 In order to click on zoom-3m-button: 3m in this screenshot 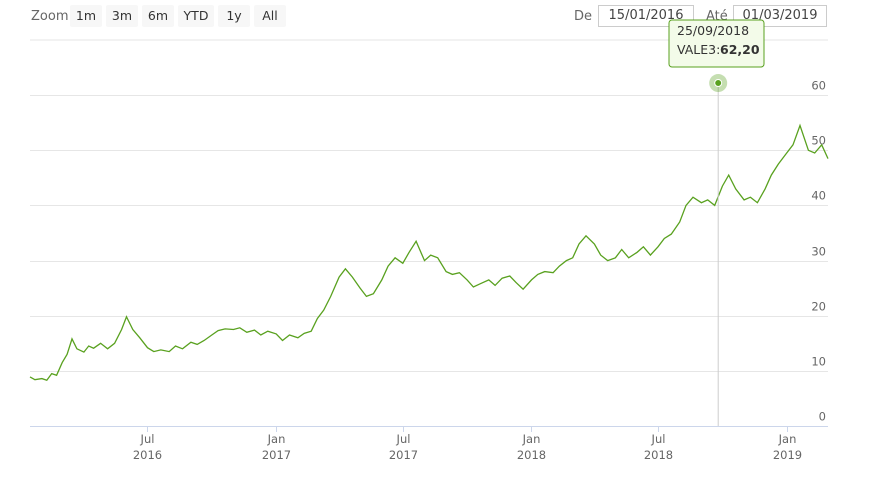, I will do `click(122, 16)`.